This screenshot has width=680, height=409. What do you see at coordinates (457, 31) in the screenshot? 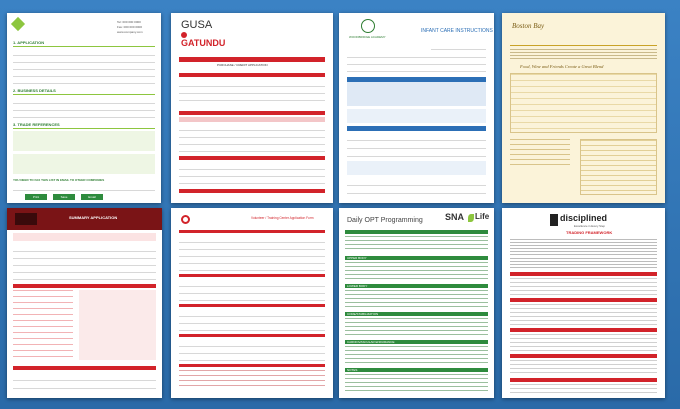
I see `document-title: INFANT CARE INSTRUCTIONS` at bounding box center [457, 31].